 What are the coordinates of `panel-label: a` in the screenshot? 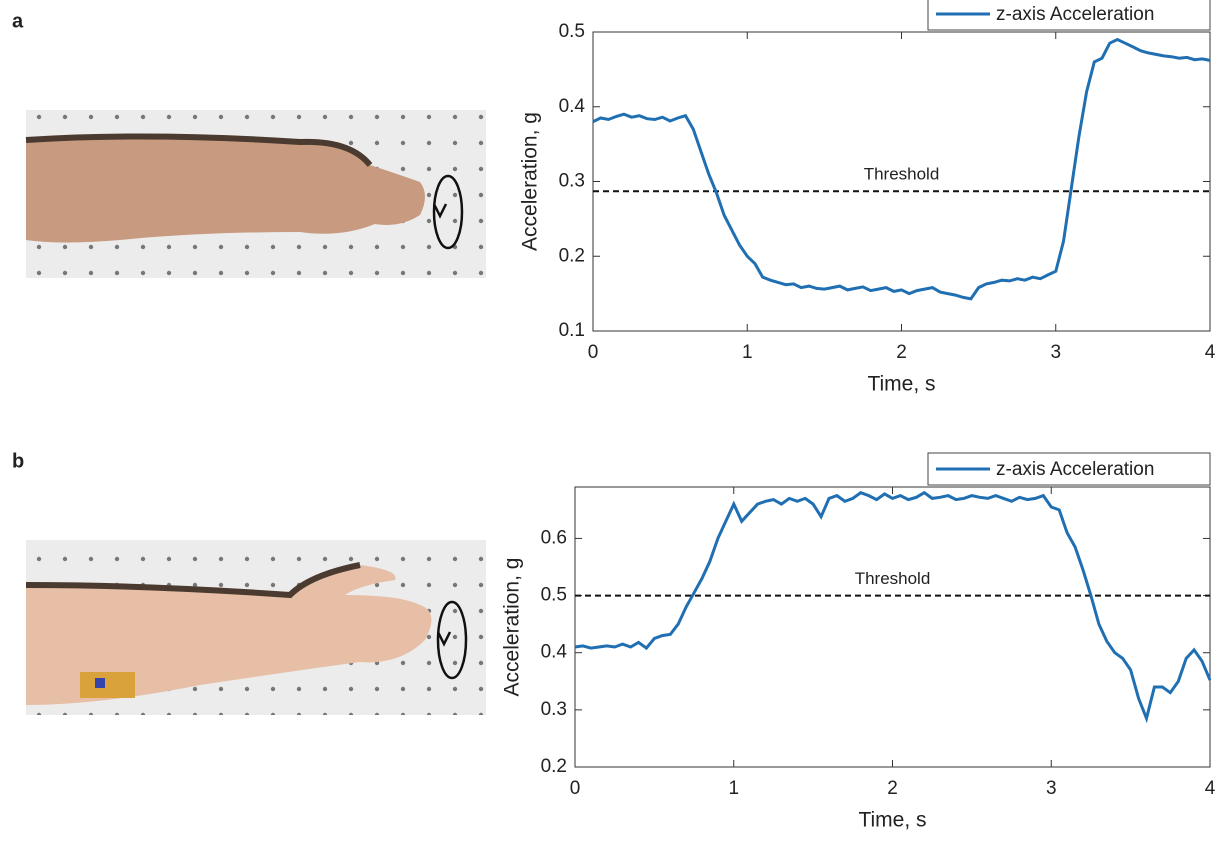 It's located at (18, 21).